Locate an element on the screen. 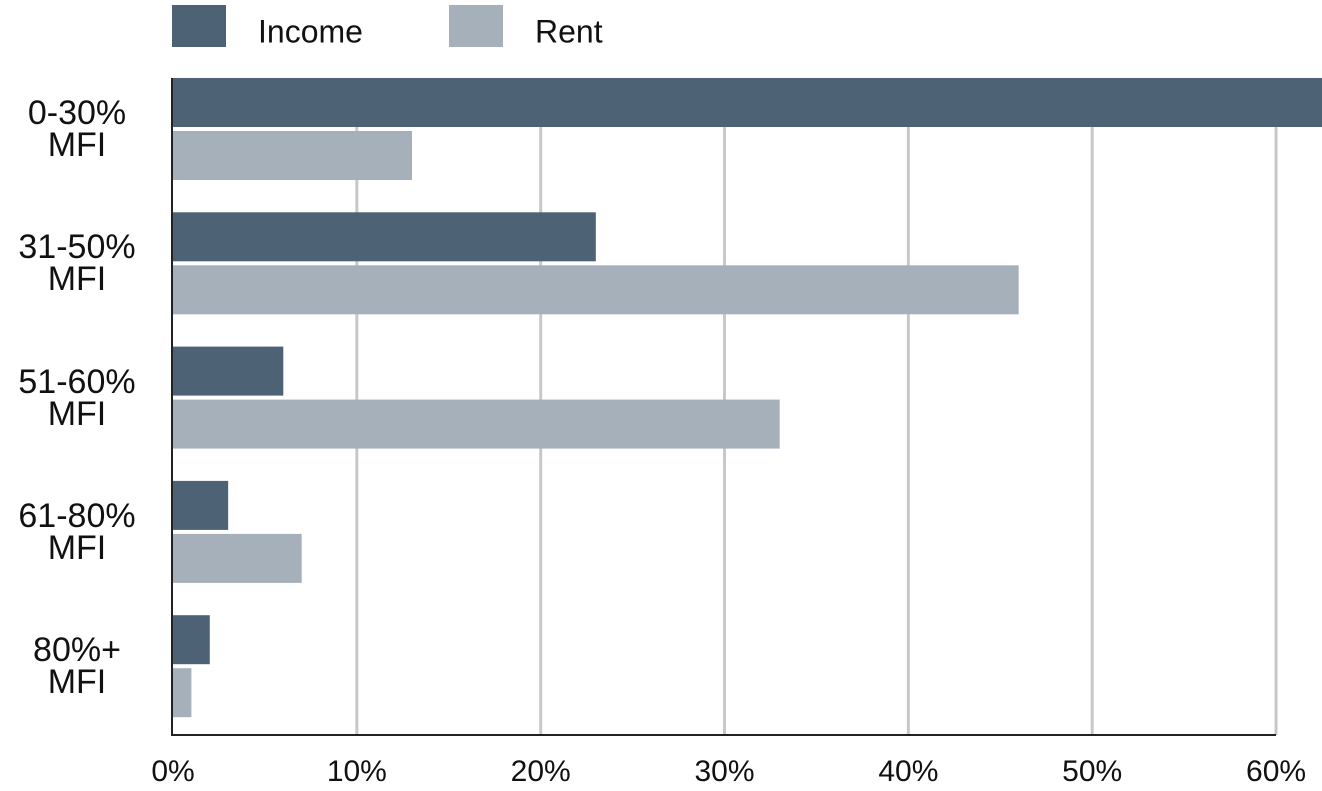 The image size is (1322, 791). y-tick-label: 31-50% MFI is located at coordinates (77, 263).